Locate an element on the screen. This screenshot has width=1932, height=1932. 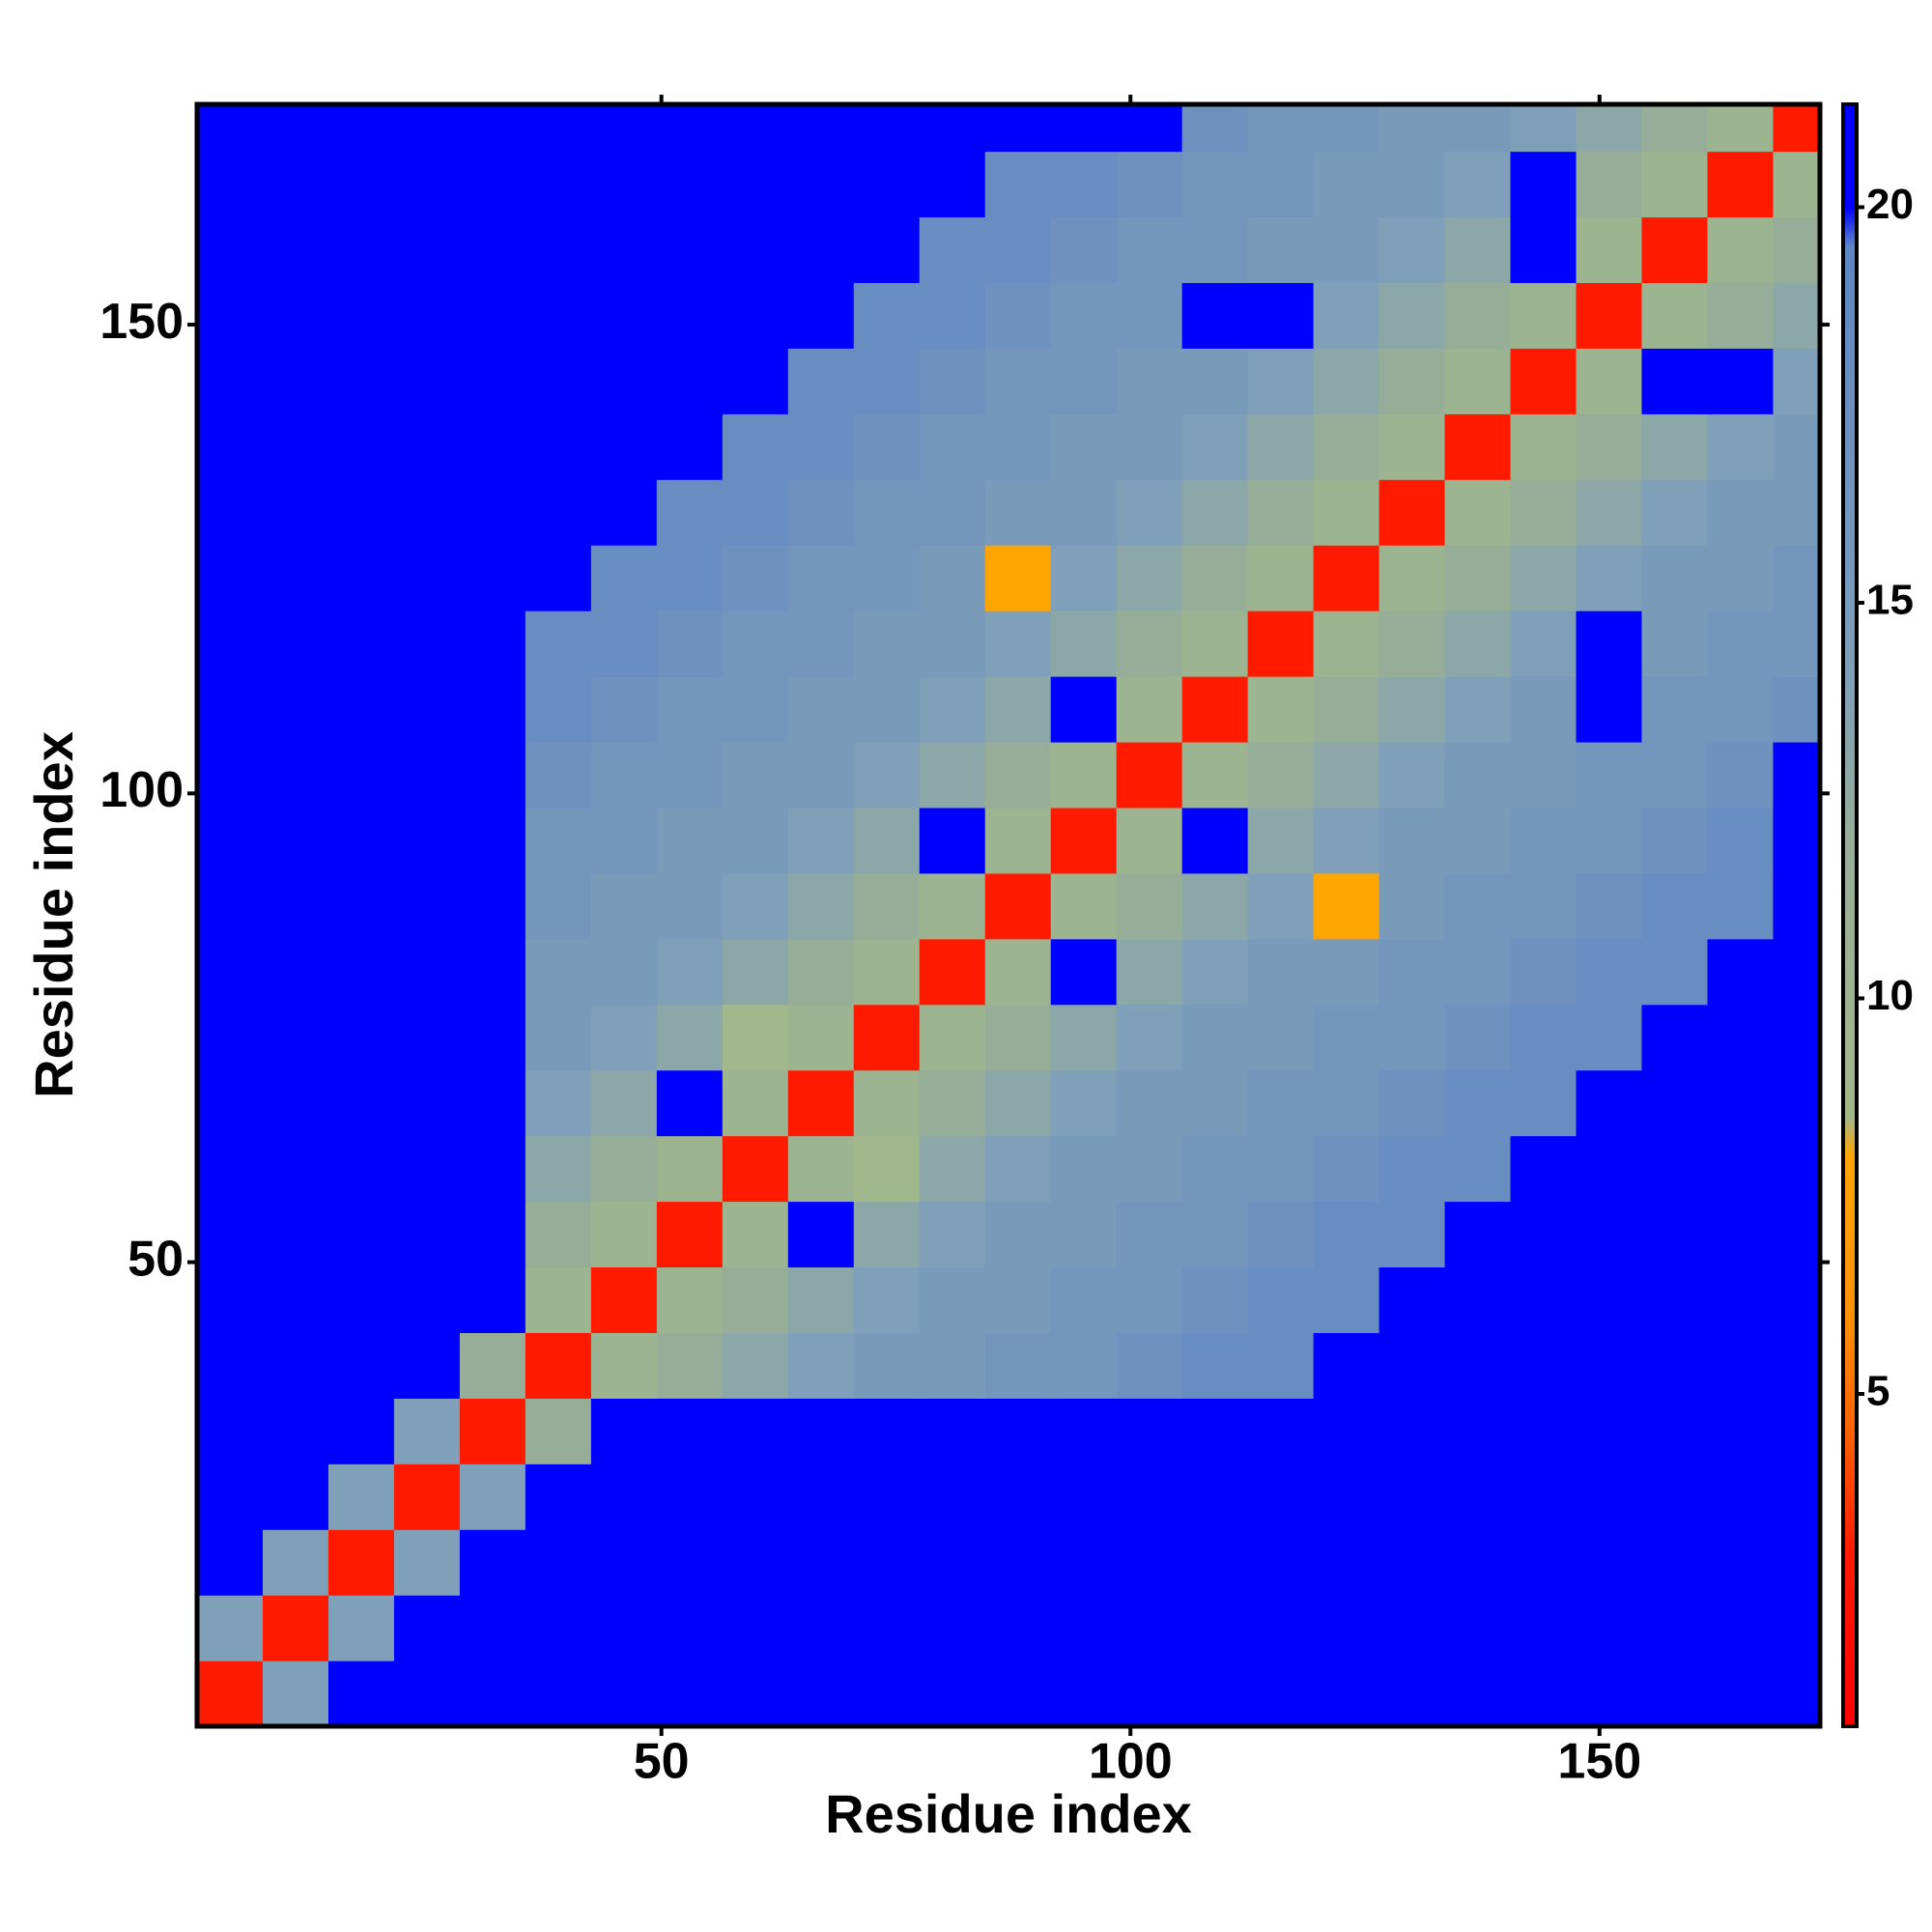
colorbar-tick-label: 10 is located at coordinates (1890, 995).